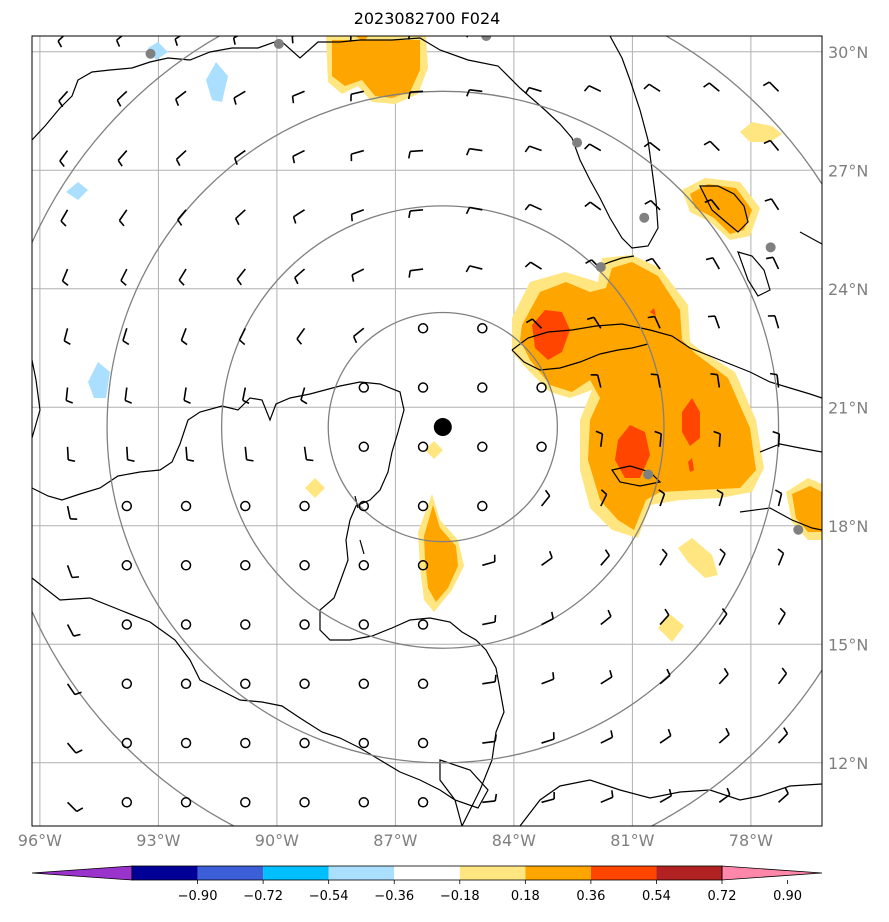  What do you see at coordinates (632, 840) in the screenshot?
I see `longitude-label: 81°W` at bounding box center [632, 840].